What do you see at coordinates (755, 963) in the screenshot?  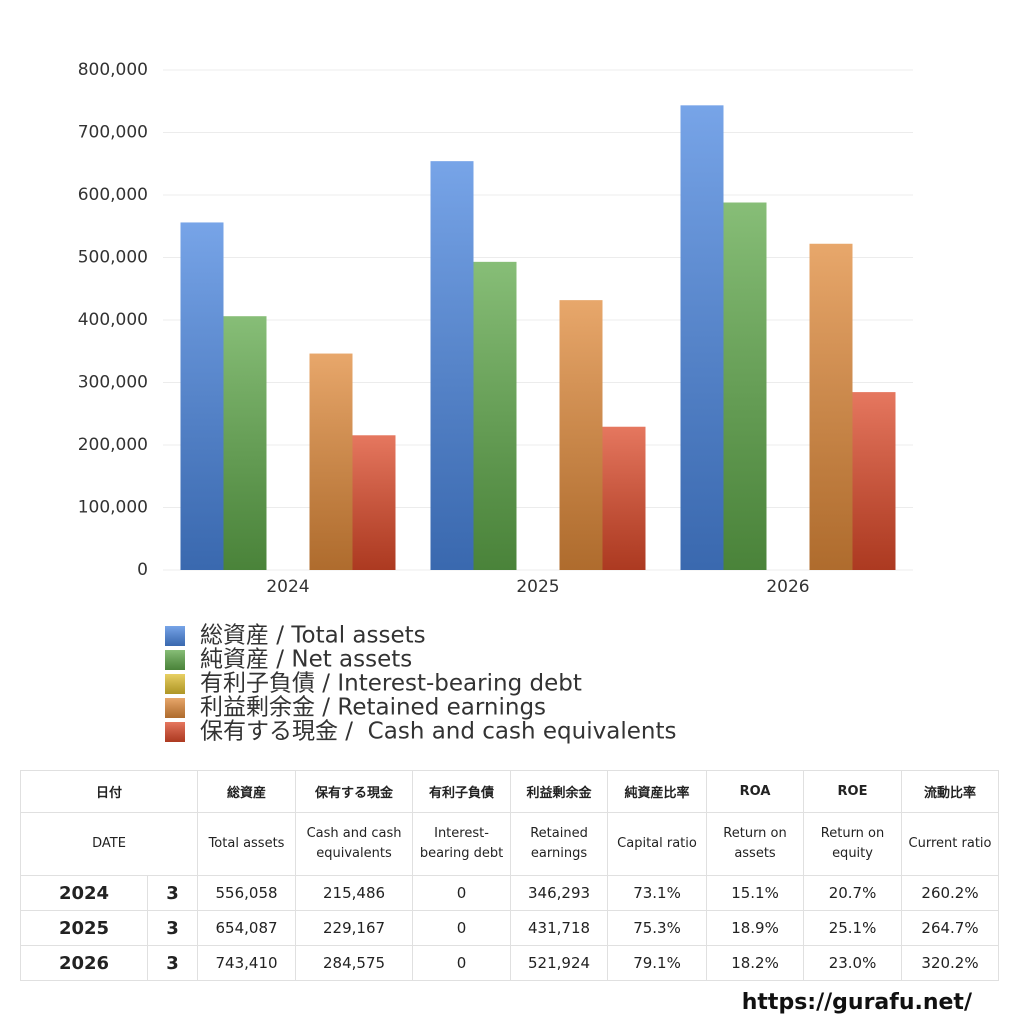 I see `table-cell: 18.2%` at bounding box center [755, 963].